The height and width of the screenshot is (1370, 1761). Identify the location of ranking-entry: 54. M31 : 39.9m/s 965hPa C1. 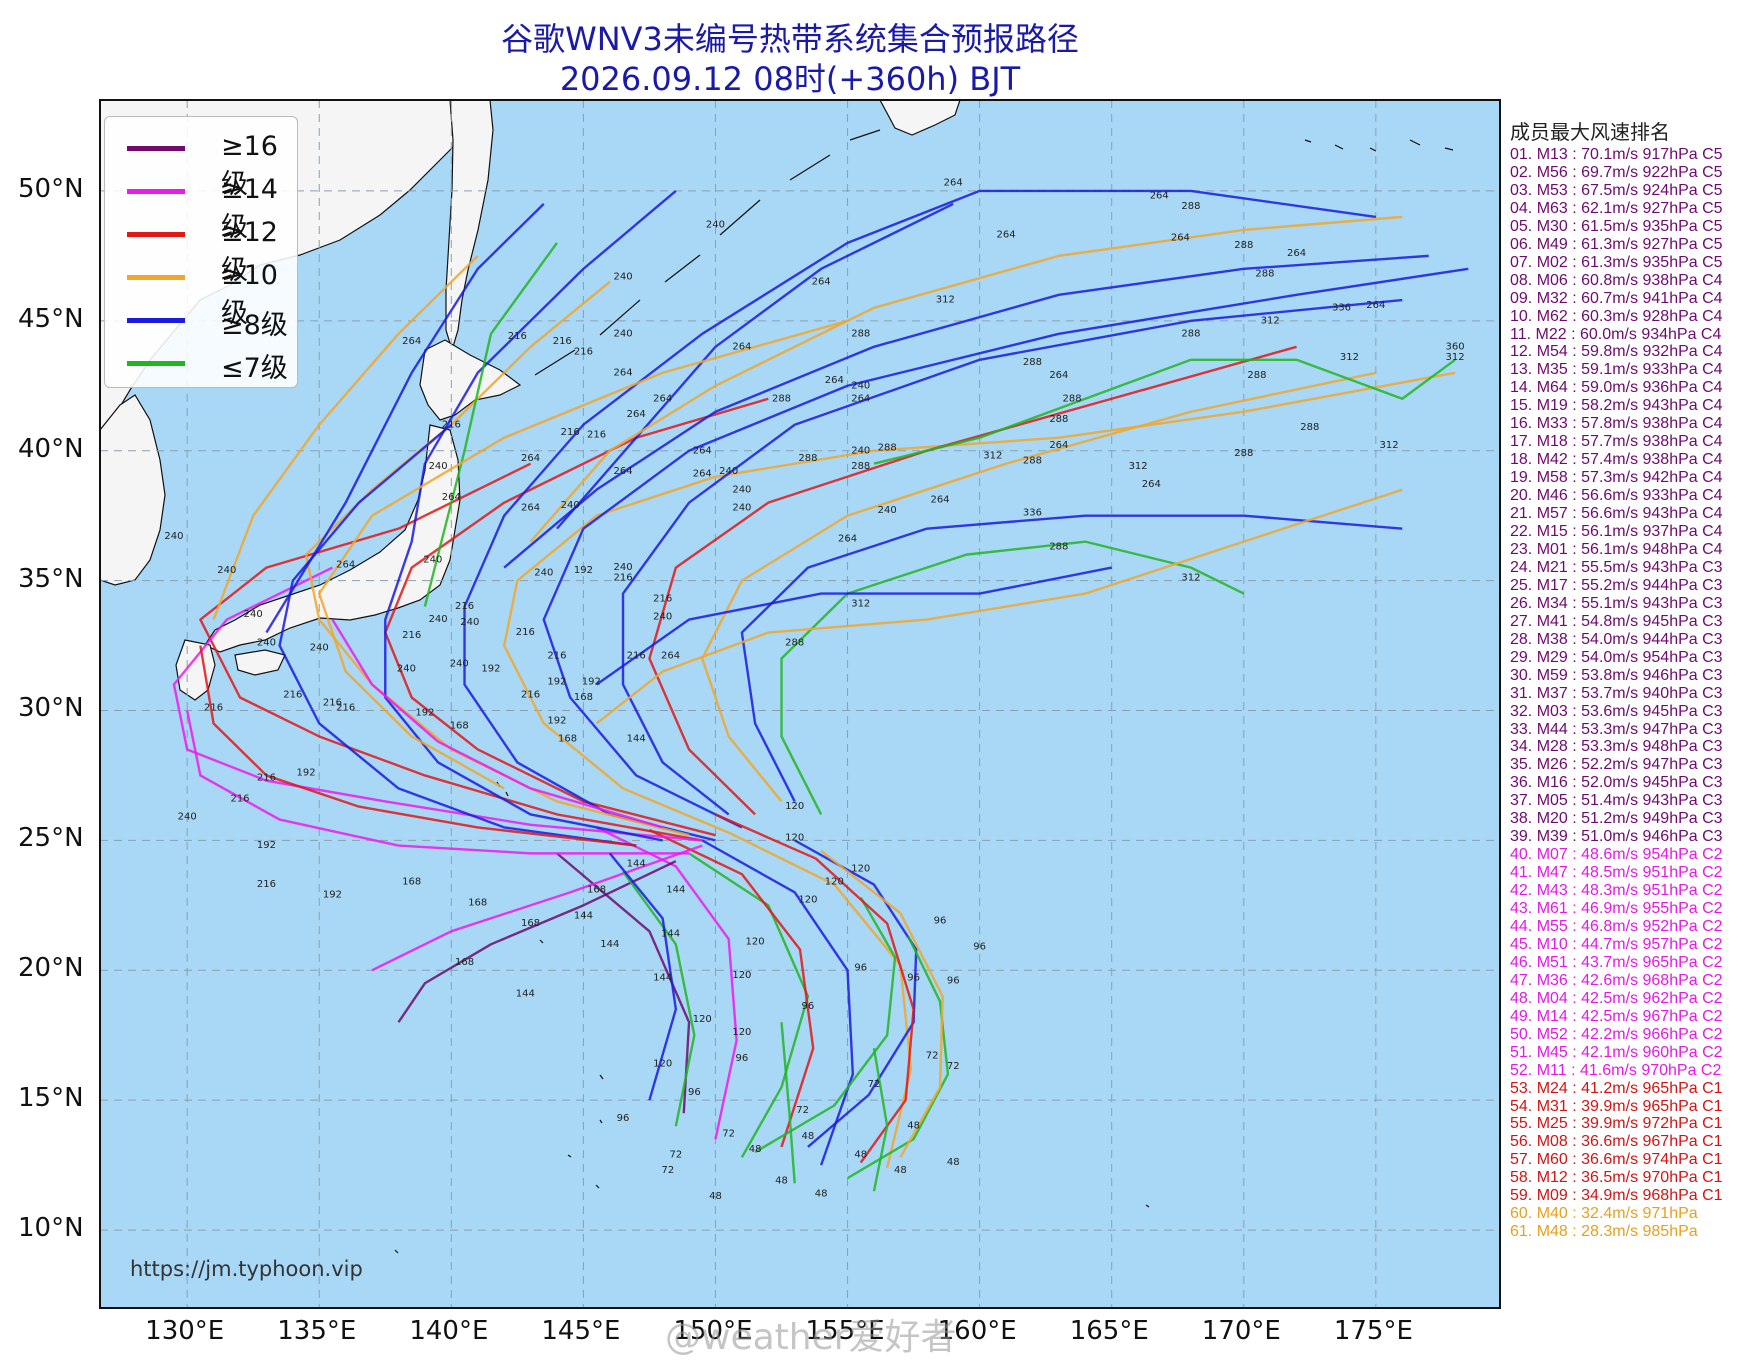
(1616, 1106).